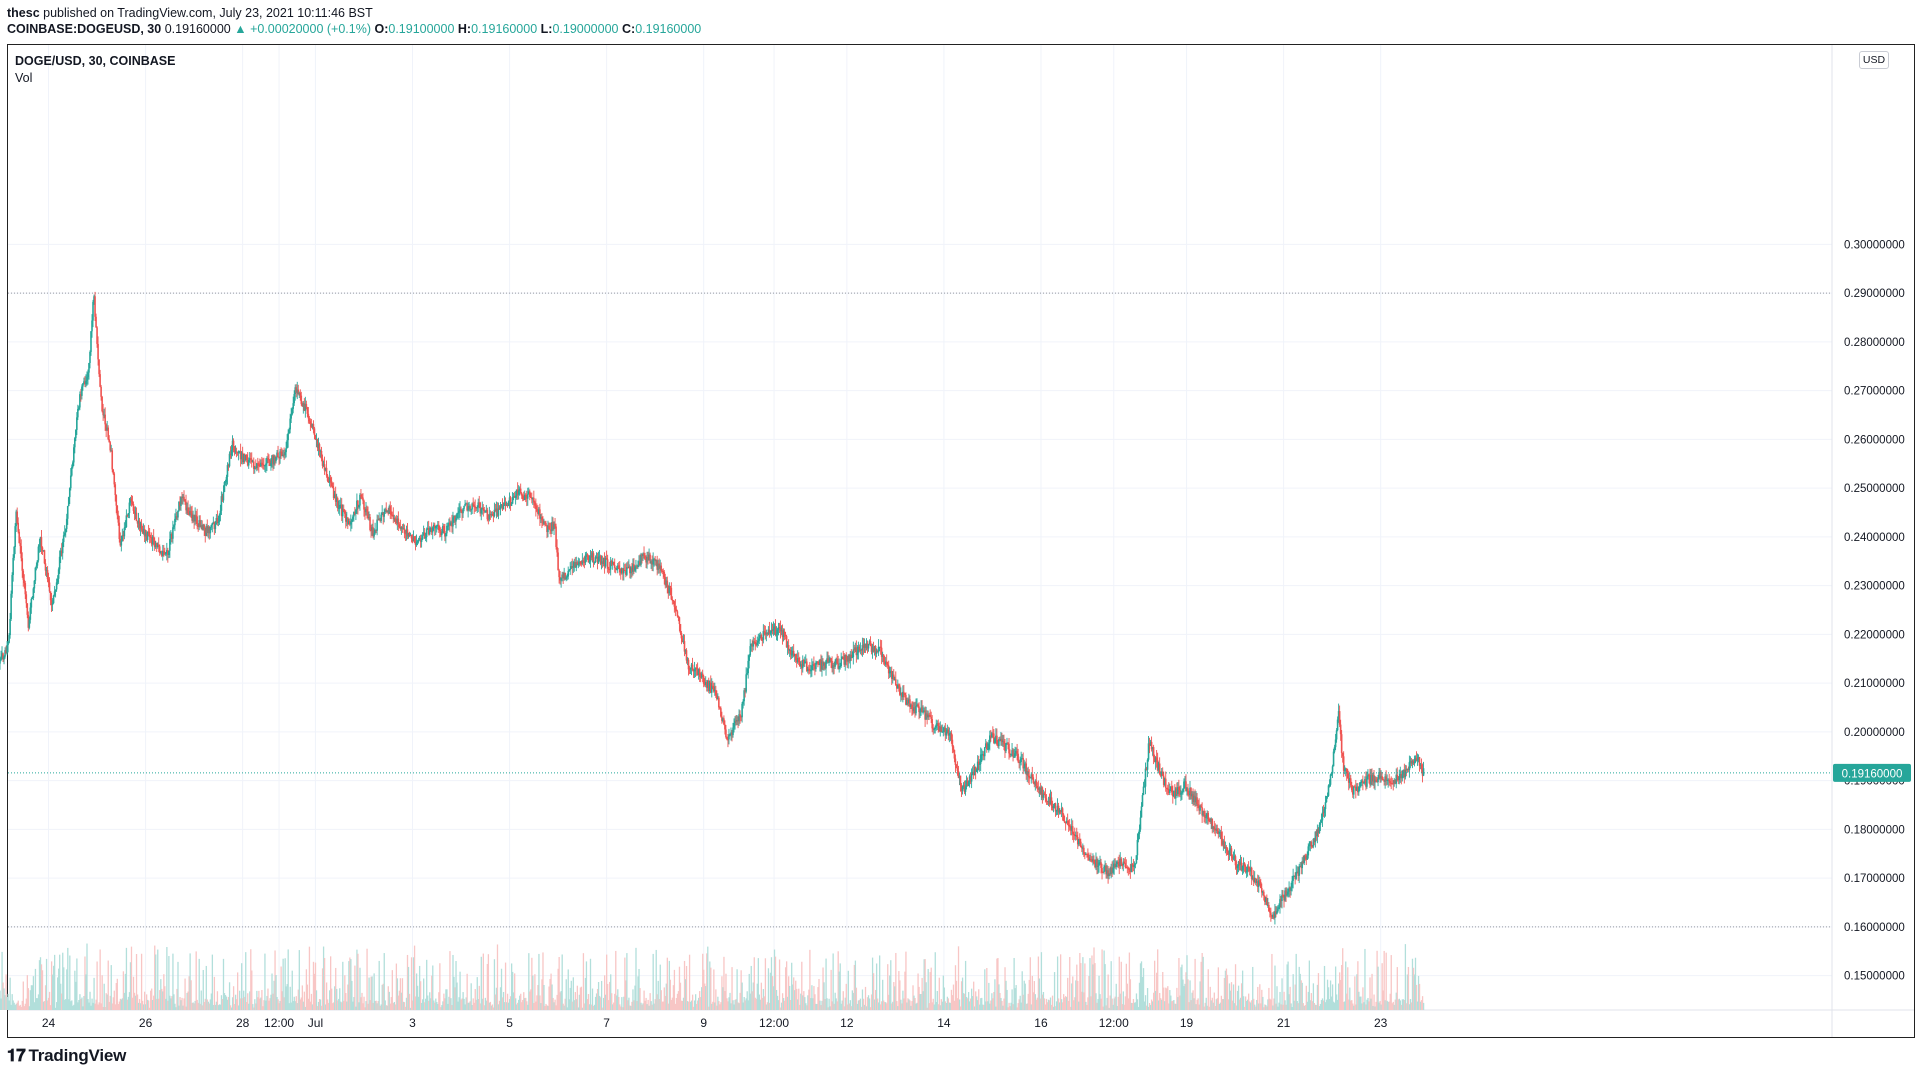 The image size is (1920, 1074). Describe the element at coordinates (774, 1023) in the screenshot. I see `x-tick-label: 12:00` at that location.